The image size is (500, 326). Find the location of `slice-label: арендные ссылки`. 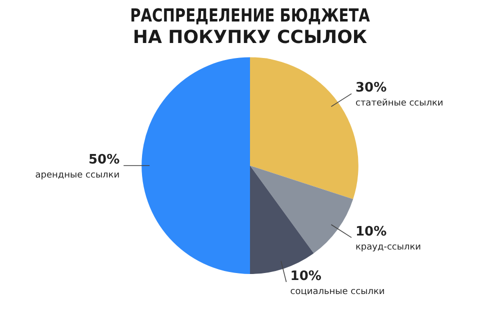

slice-label: арендные ссылки is located at coordinates (77, 175).